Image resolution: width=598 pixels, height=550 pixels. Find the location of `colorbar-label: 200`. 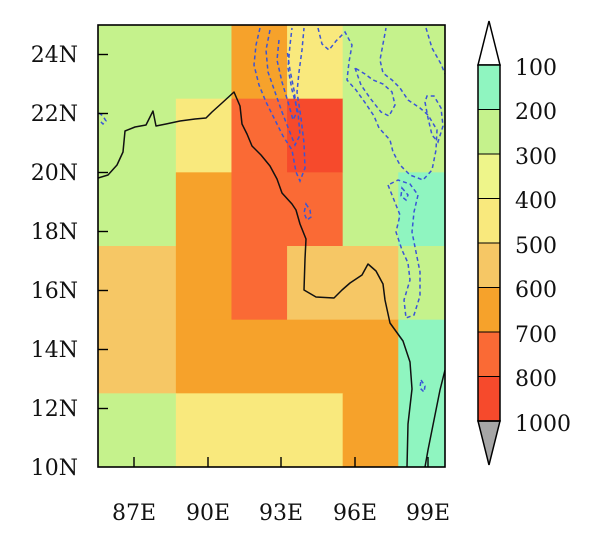

colorbar-label: 200 is located at coordinates (536, 112).